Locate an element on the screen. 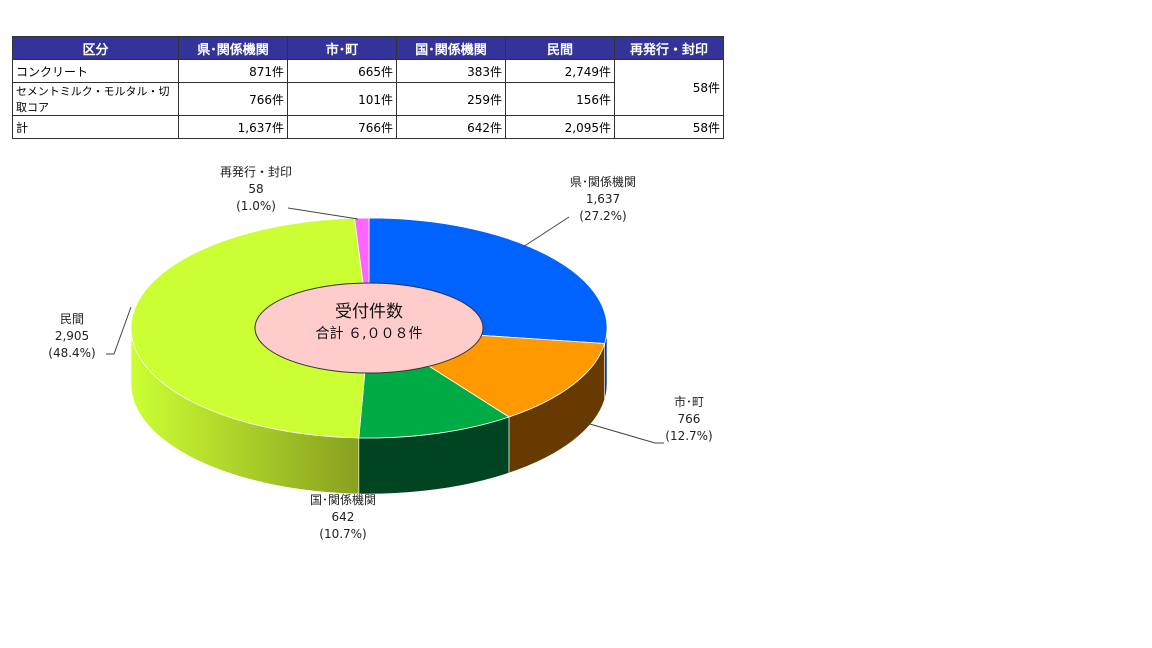 This screenshot has height=648, width=1152. data-label: 民間 2,905 (48.4%) is located at coordinates (72, 336).